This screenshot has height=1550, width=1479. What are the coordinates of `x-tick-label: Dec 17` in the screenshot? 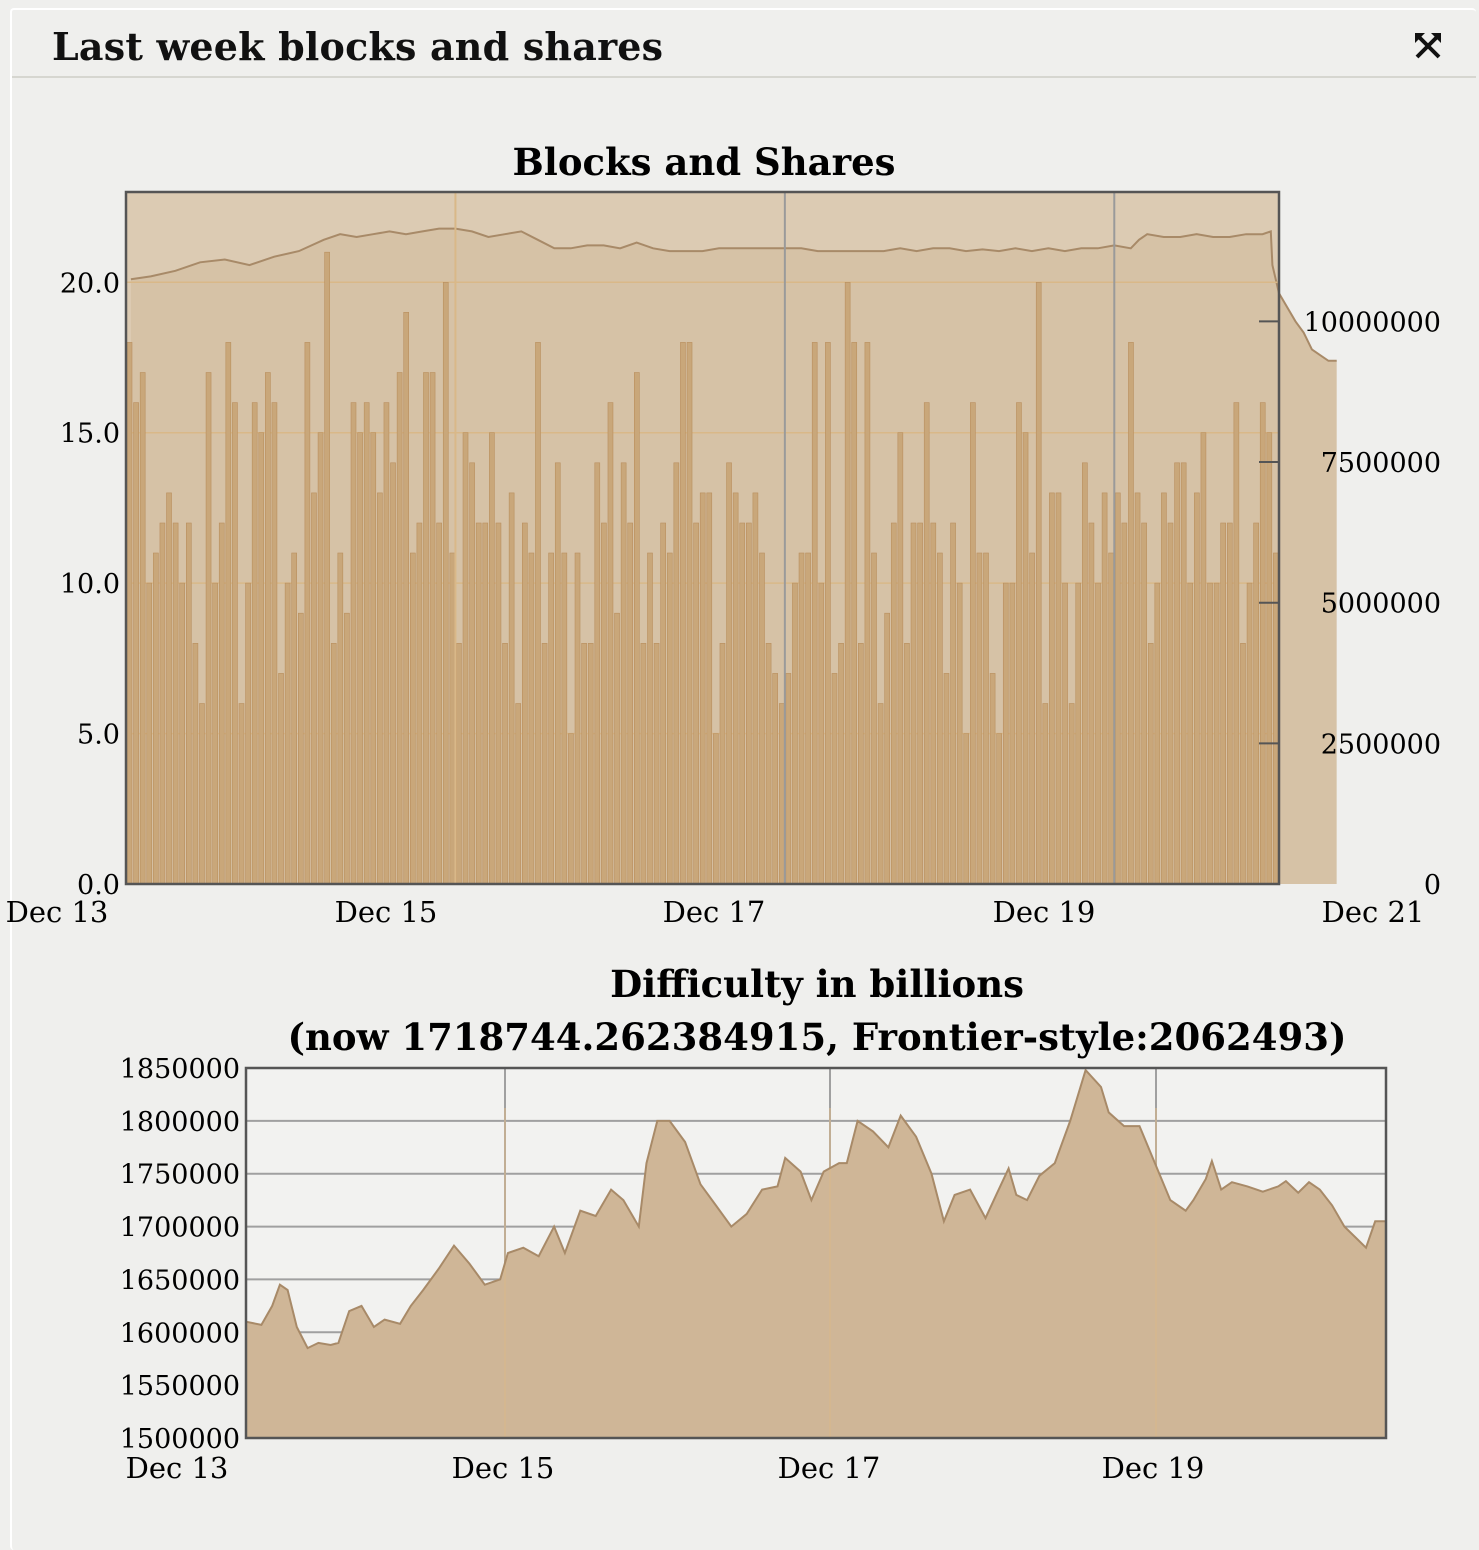 It's located at (714, 912).